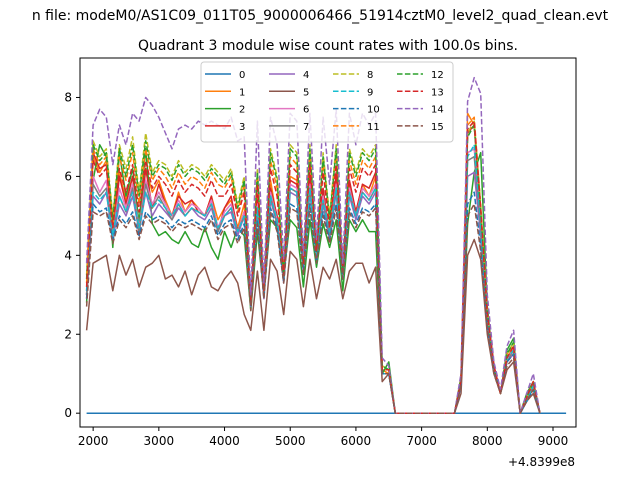 The image size is (640, 480). What do you see at coordinates (306, 75) in the screenshot?
I see `legend-label-4: 4` at bounding box center [306, 75].